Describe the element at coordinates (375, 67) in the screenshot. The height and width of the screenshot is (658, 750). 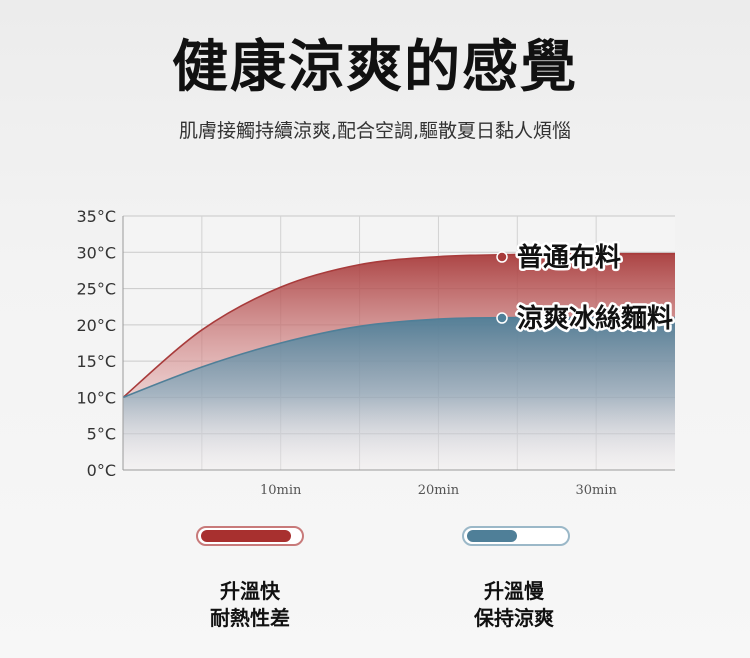
I see `page-title: 健康涼爽的感覺` at that location.